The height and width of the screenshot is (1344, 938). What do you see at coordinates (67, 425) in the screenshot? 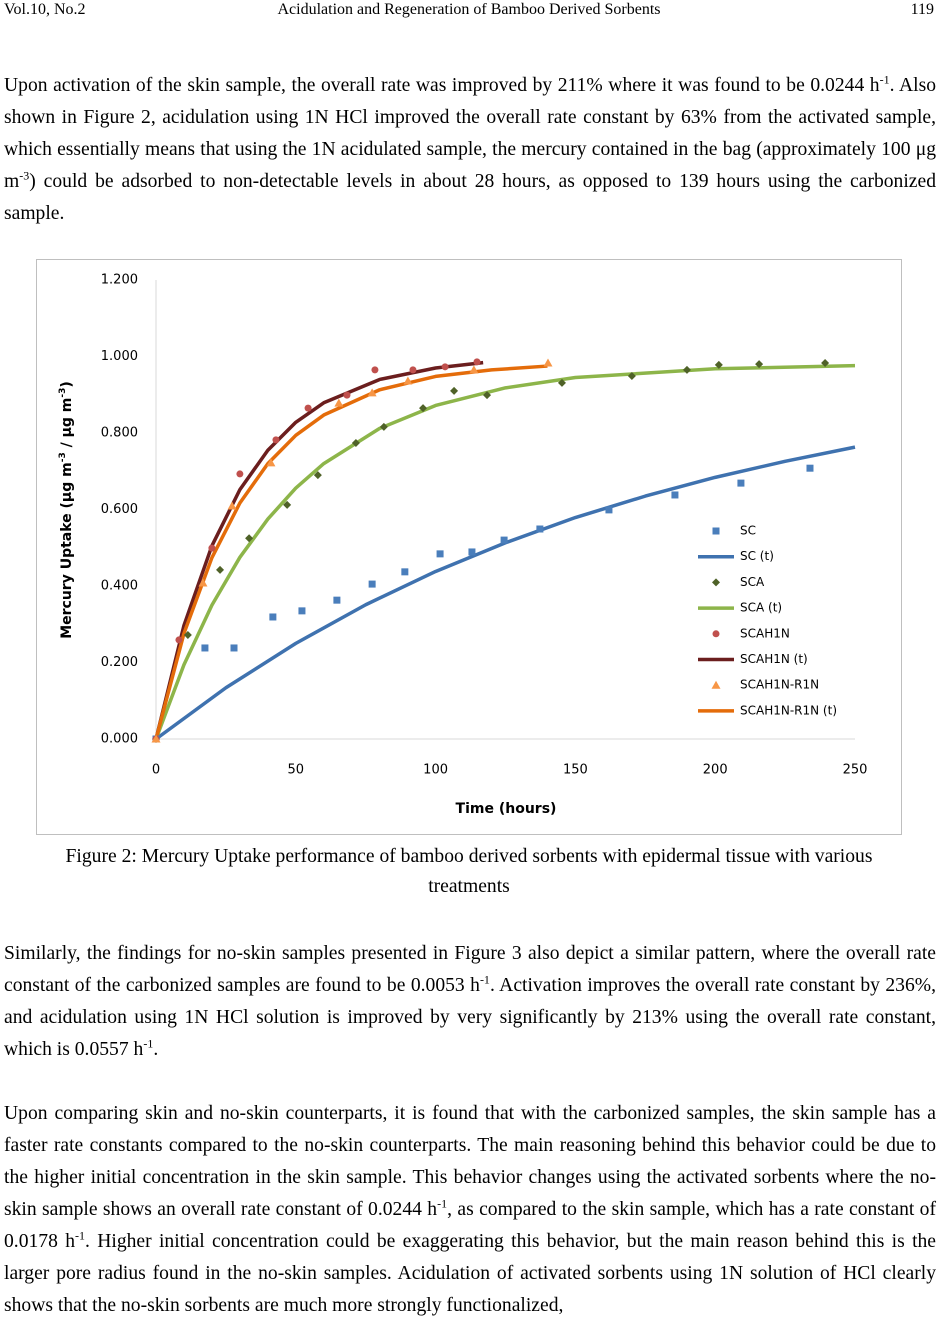
I see `label-run: / μg m` at bounding box center [67, 425].